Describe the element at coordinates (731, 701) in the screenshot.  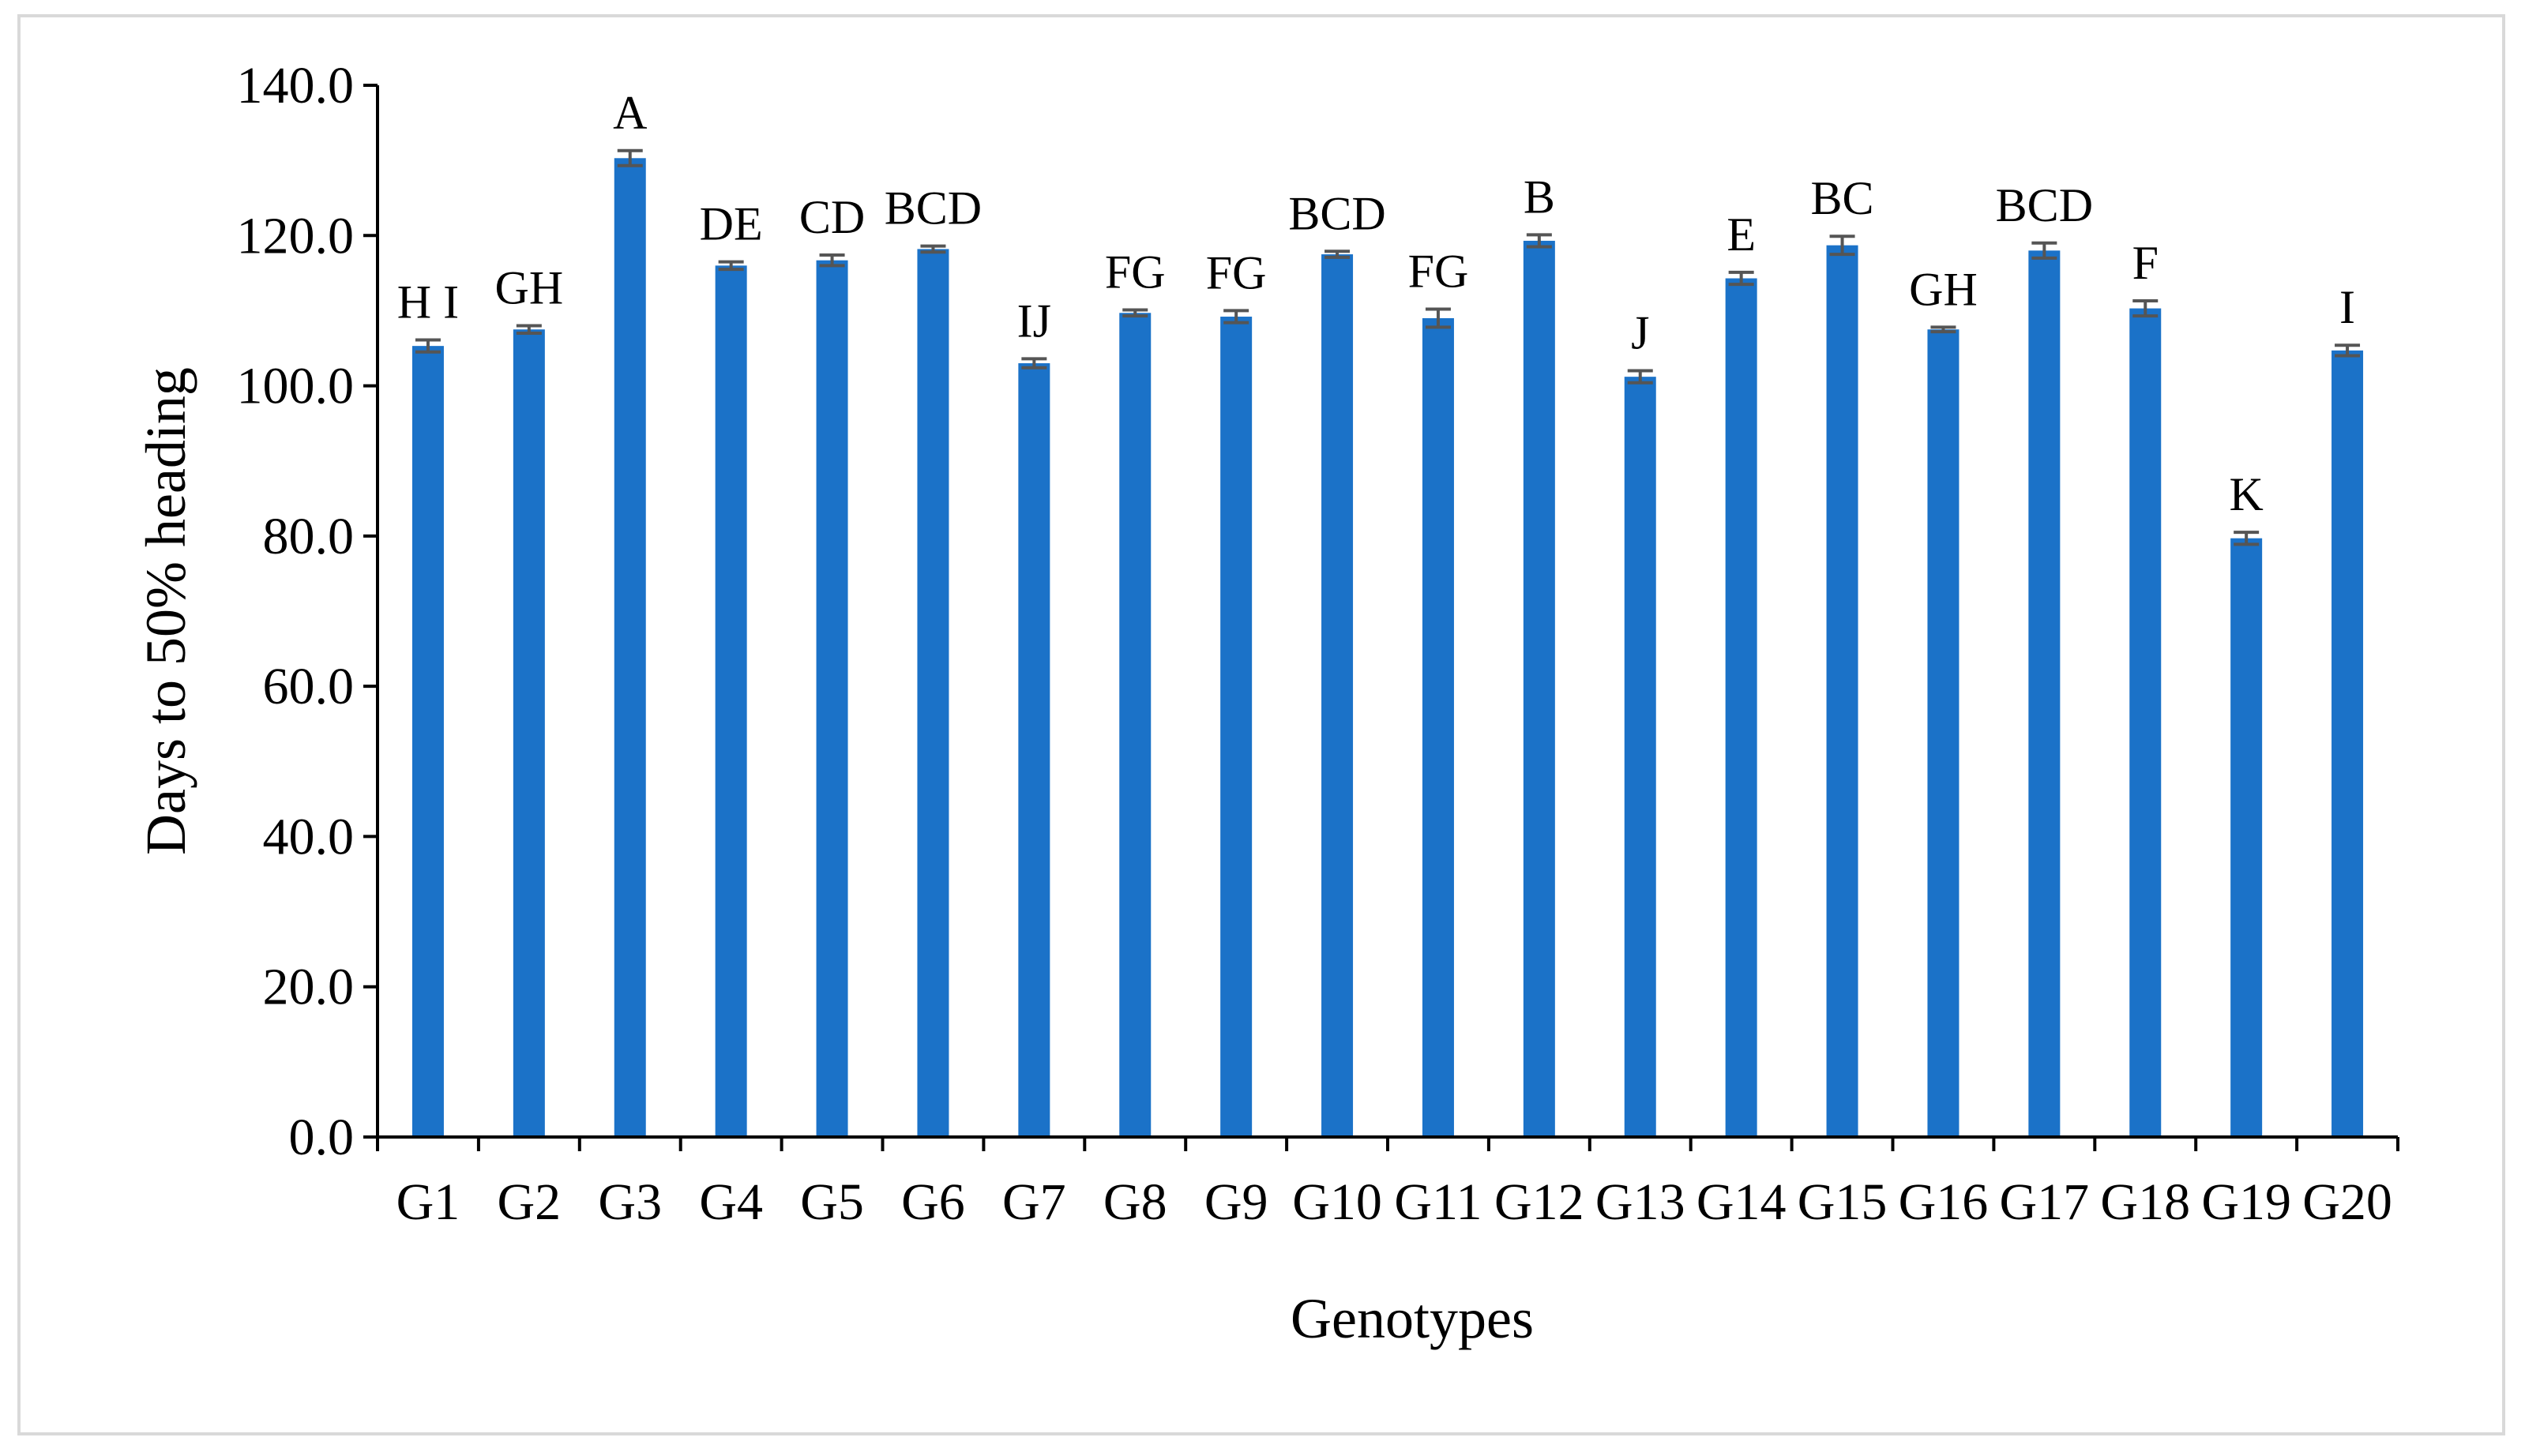
I see `bar-g4` at that location.